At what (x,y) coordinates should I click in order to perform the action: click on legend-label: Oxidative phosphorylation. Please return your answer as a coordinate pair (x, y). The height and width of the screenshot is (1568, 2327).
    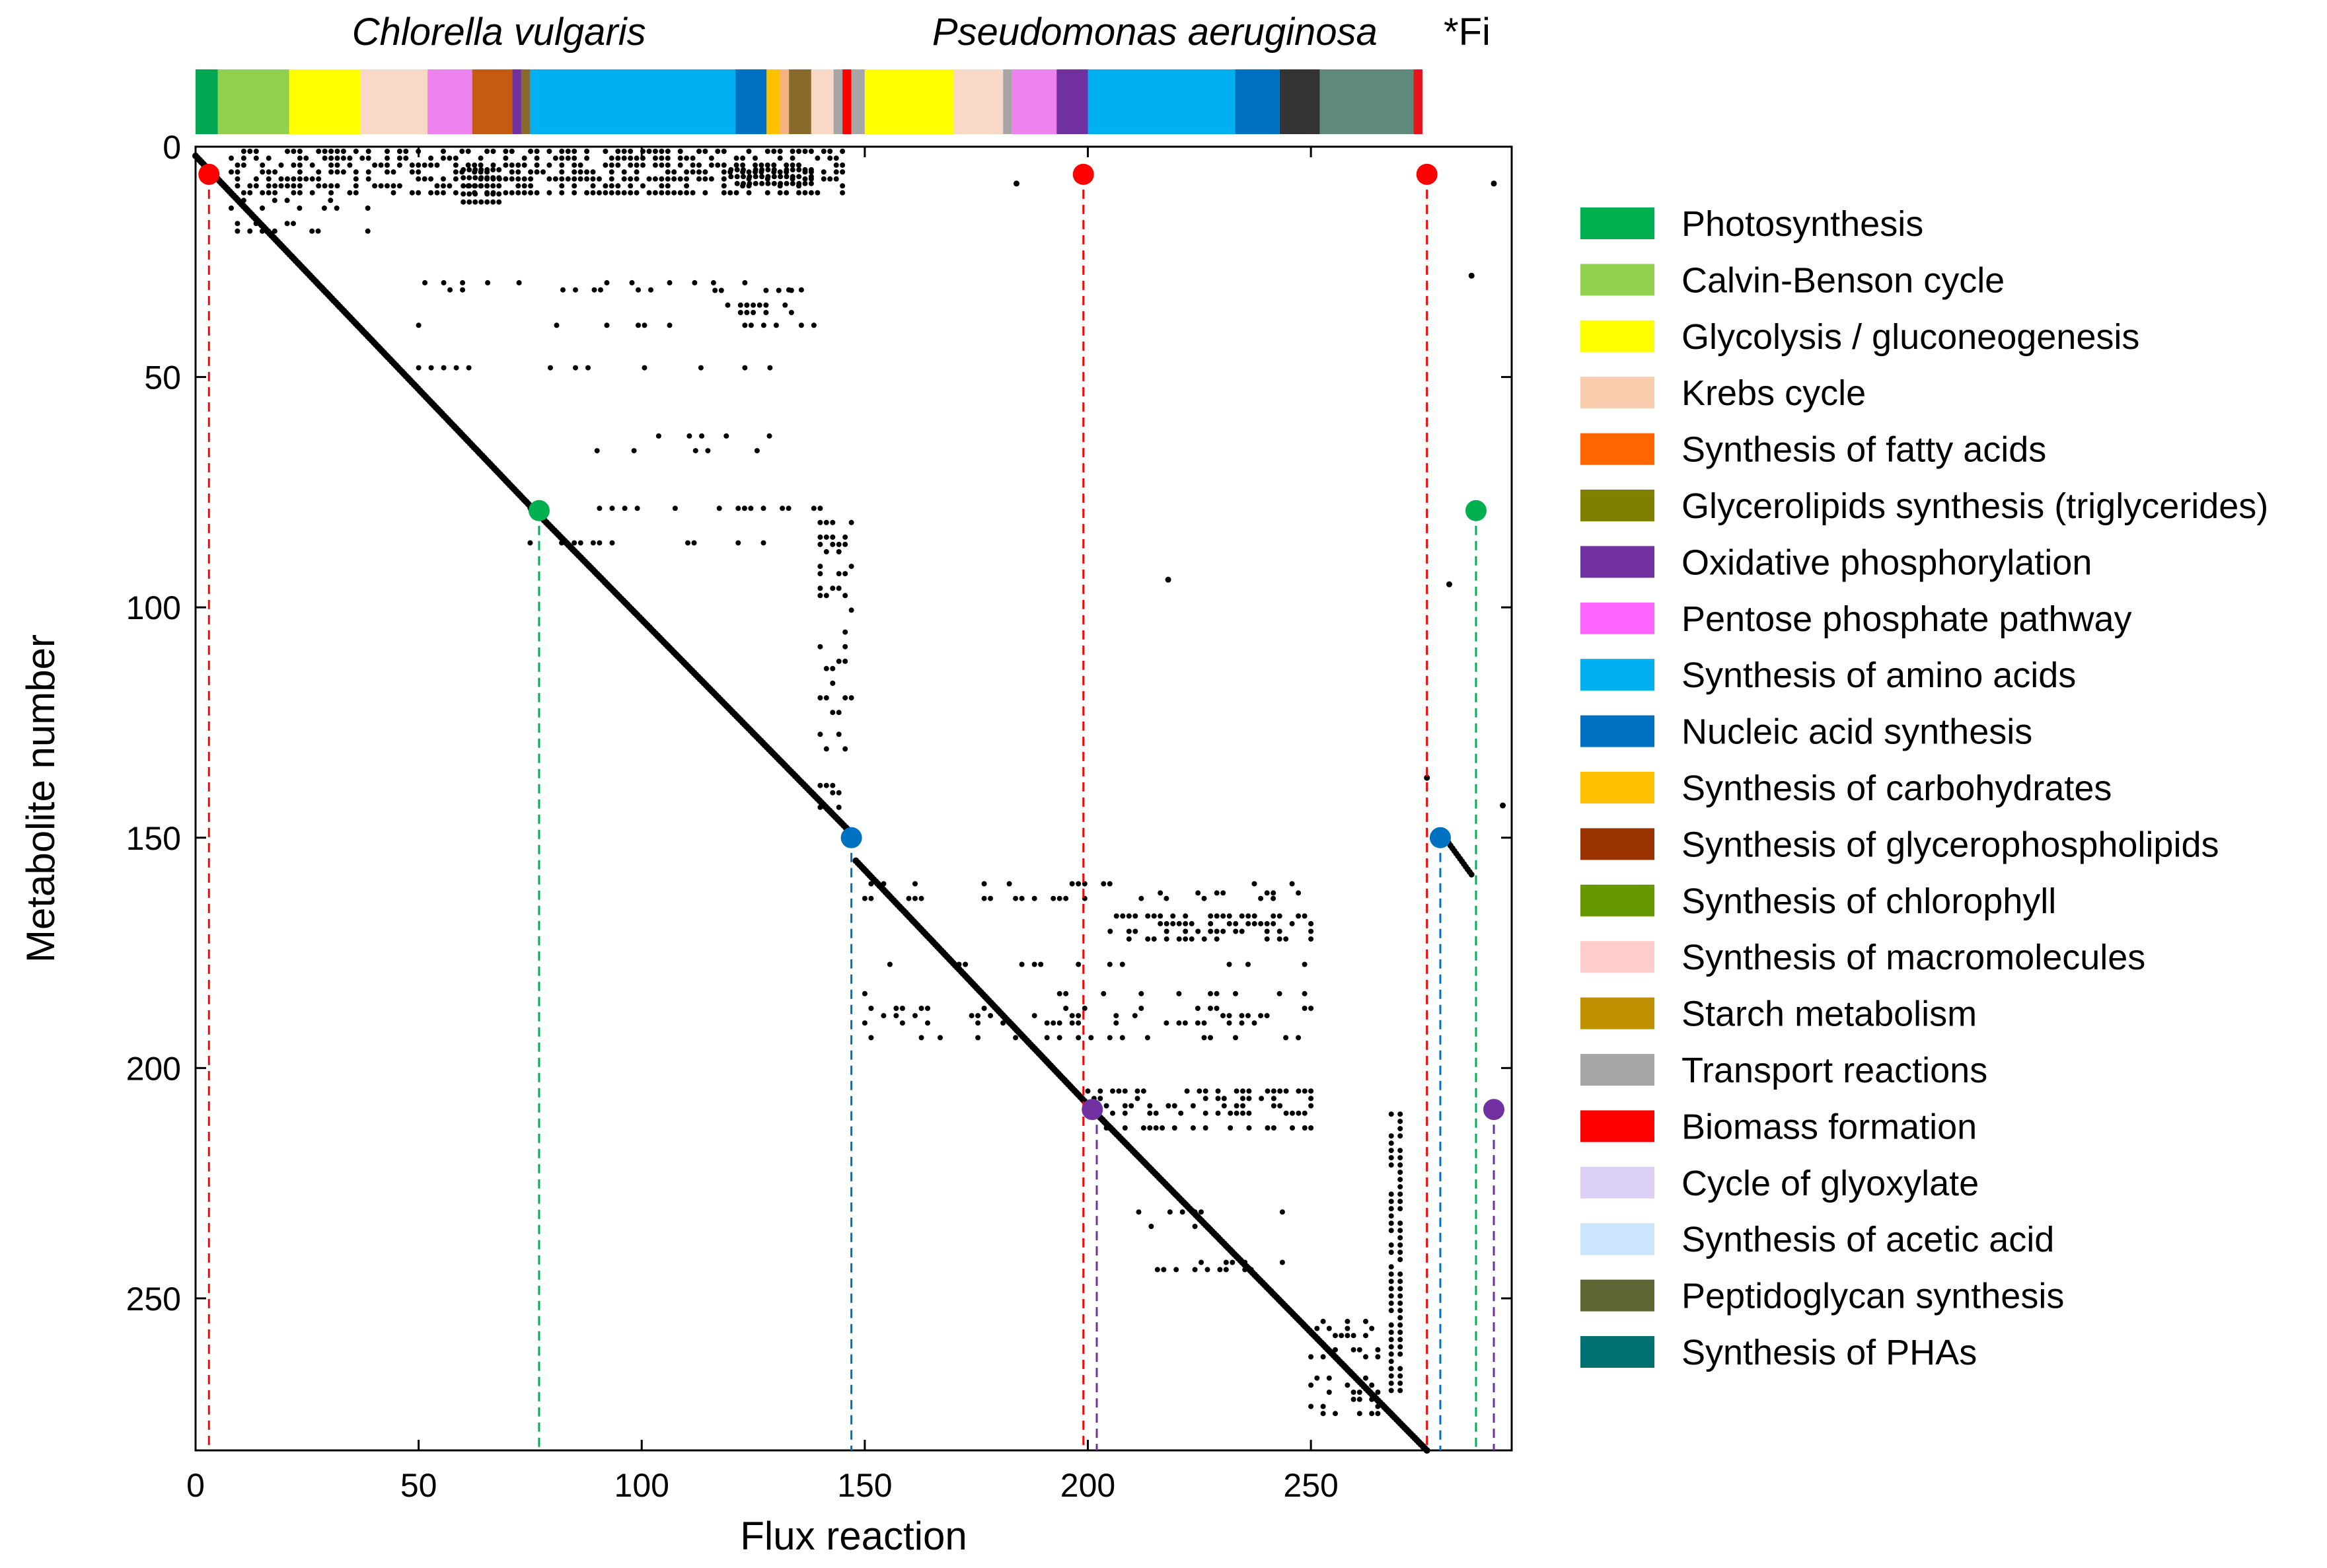
    Looking at the image, I should click on (1886, 562).